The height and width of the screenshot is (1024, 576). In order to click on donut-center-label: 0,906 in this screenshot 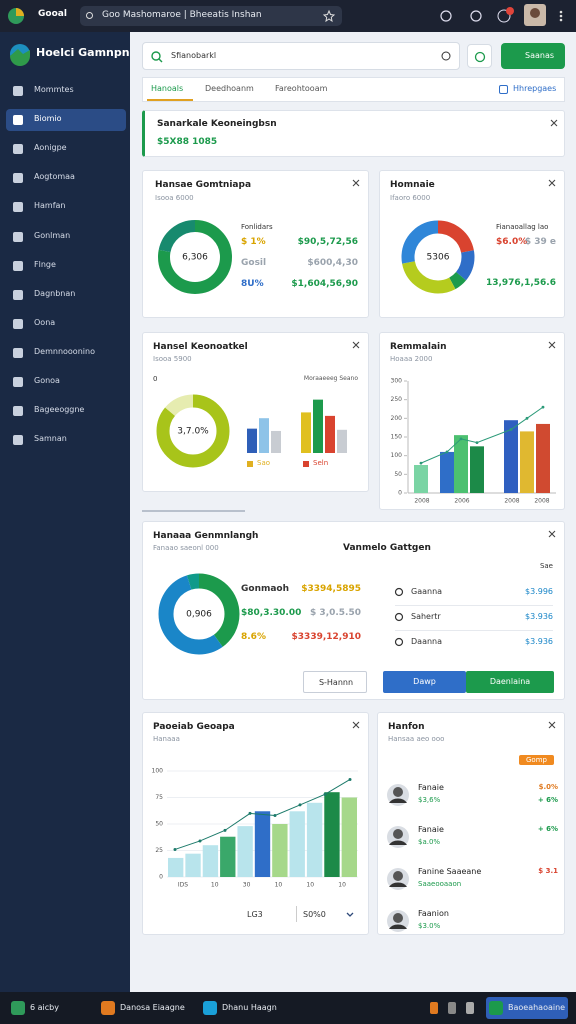, I will do `click(199, 615)`.